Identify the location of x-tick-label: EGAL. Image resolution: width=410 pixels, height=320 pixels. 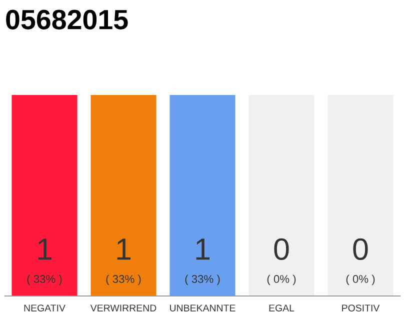
(281, 308).